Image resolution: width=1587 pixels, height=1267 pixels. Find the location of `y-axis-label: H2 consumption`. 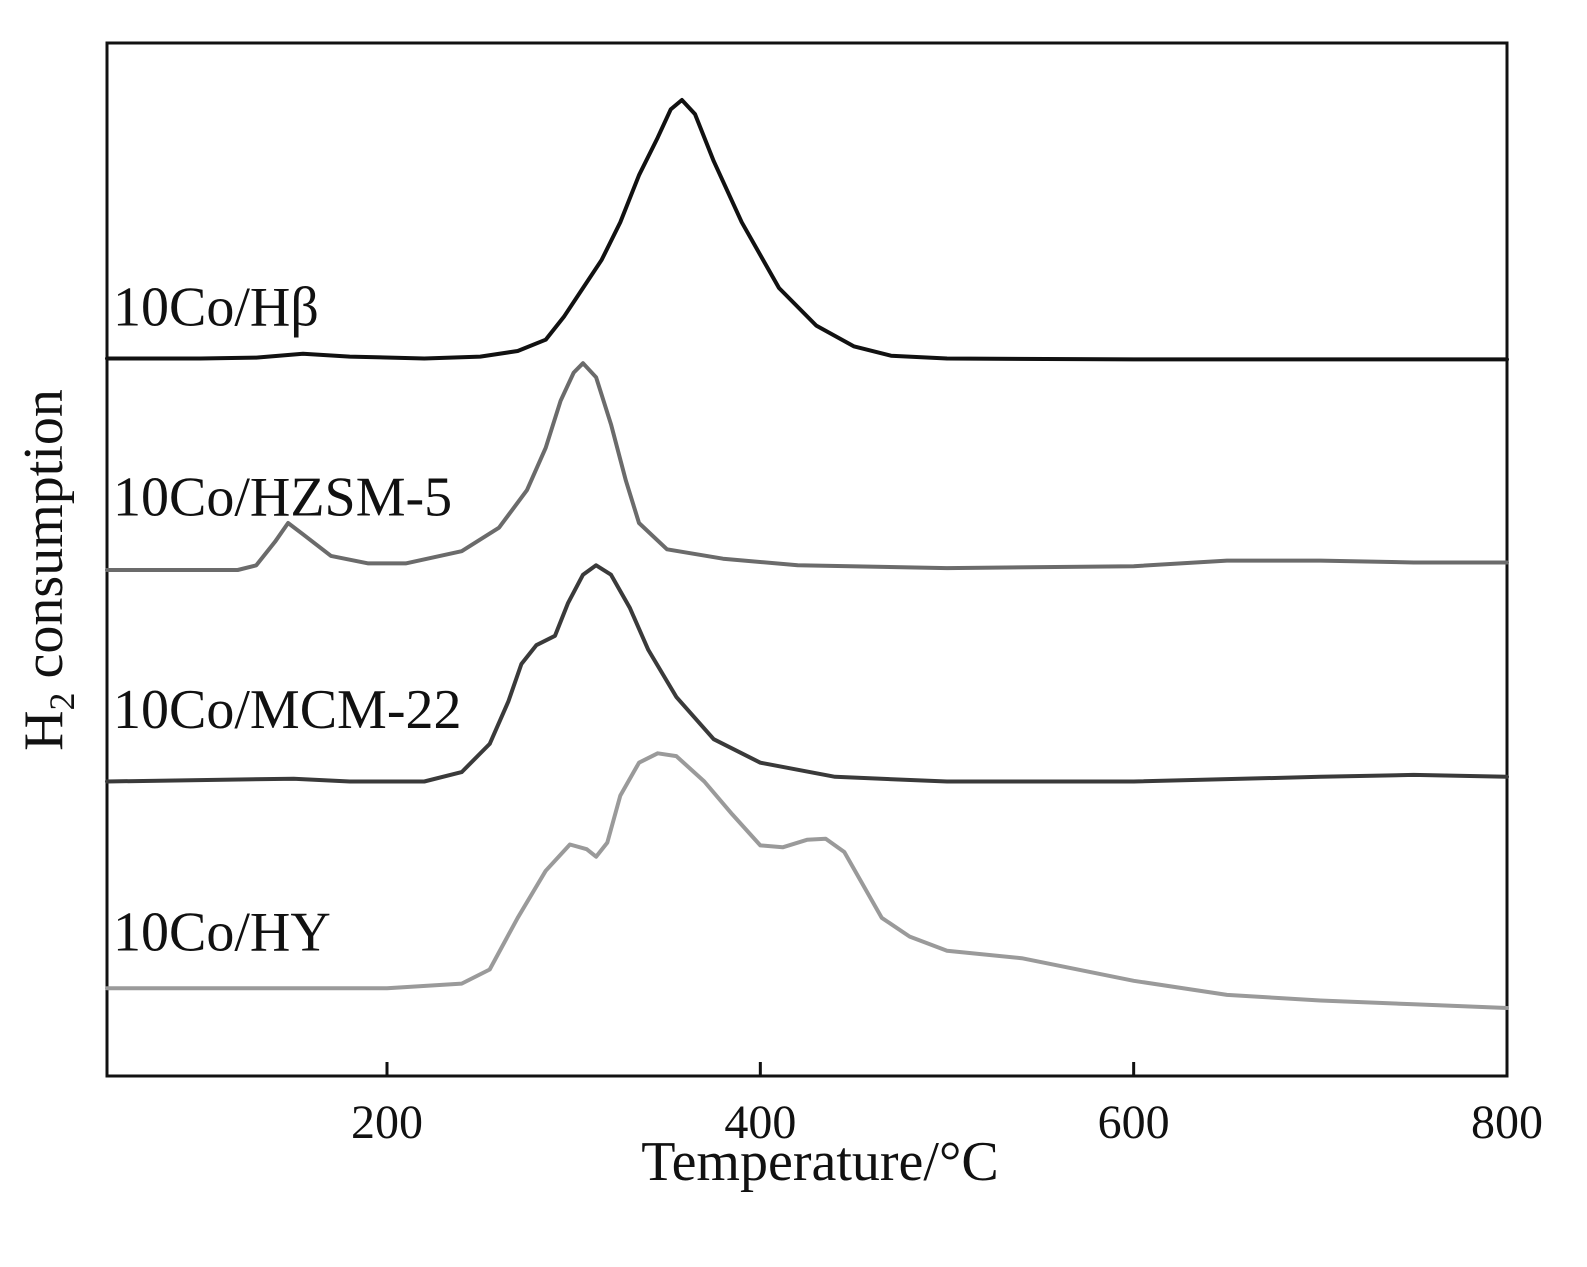

y-axis-label: H2 consumption is located at coordinates (47, 570).